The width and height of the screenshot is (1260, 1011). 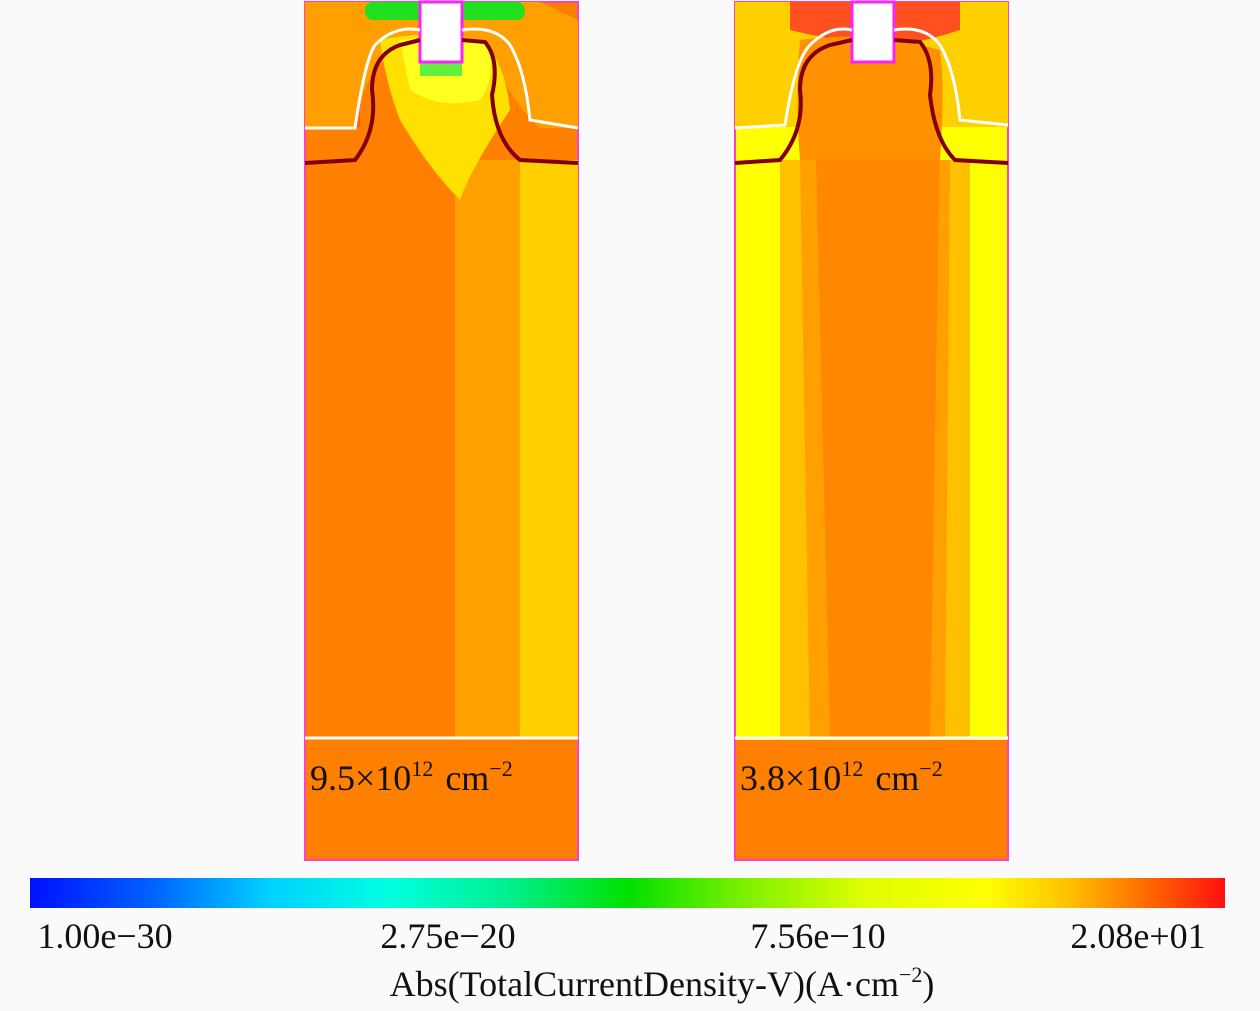 I want to click on colorbar, so click(x=627, y=893).